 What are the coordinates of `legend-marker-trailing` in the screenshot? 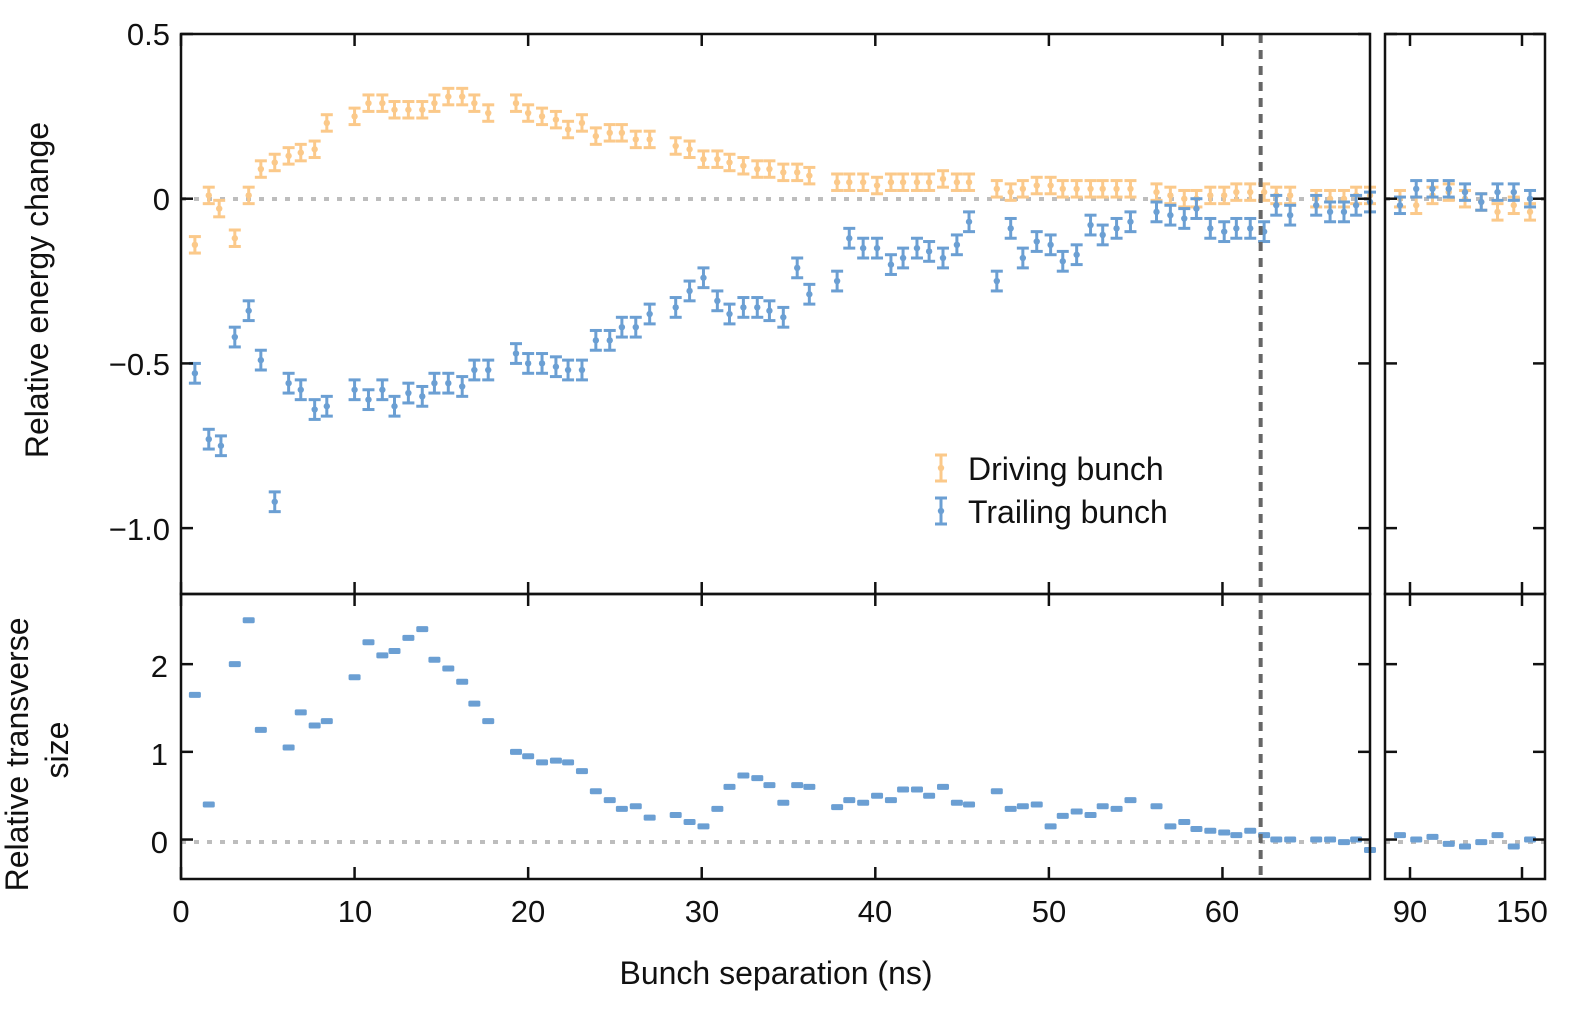 It's located at (941, 511).